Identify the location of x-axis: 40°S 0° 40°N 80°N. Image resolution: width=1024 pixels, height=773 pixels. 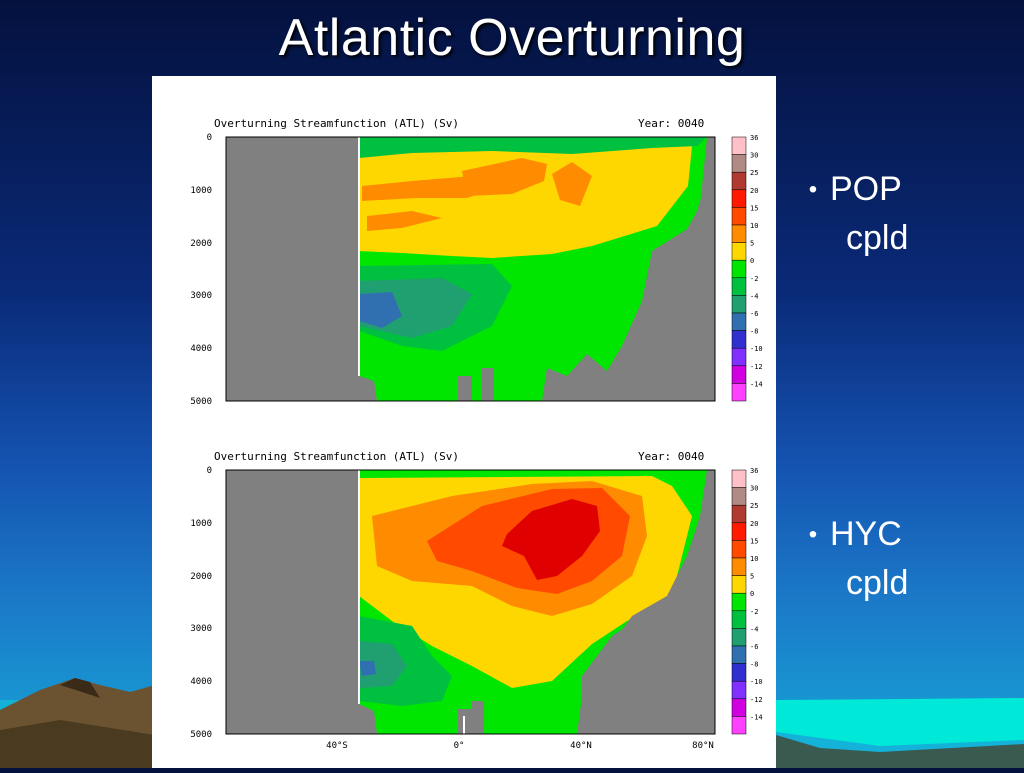
(520, 746).